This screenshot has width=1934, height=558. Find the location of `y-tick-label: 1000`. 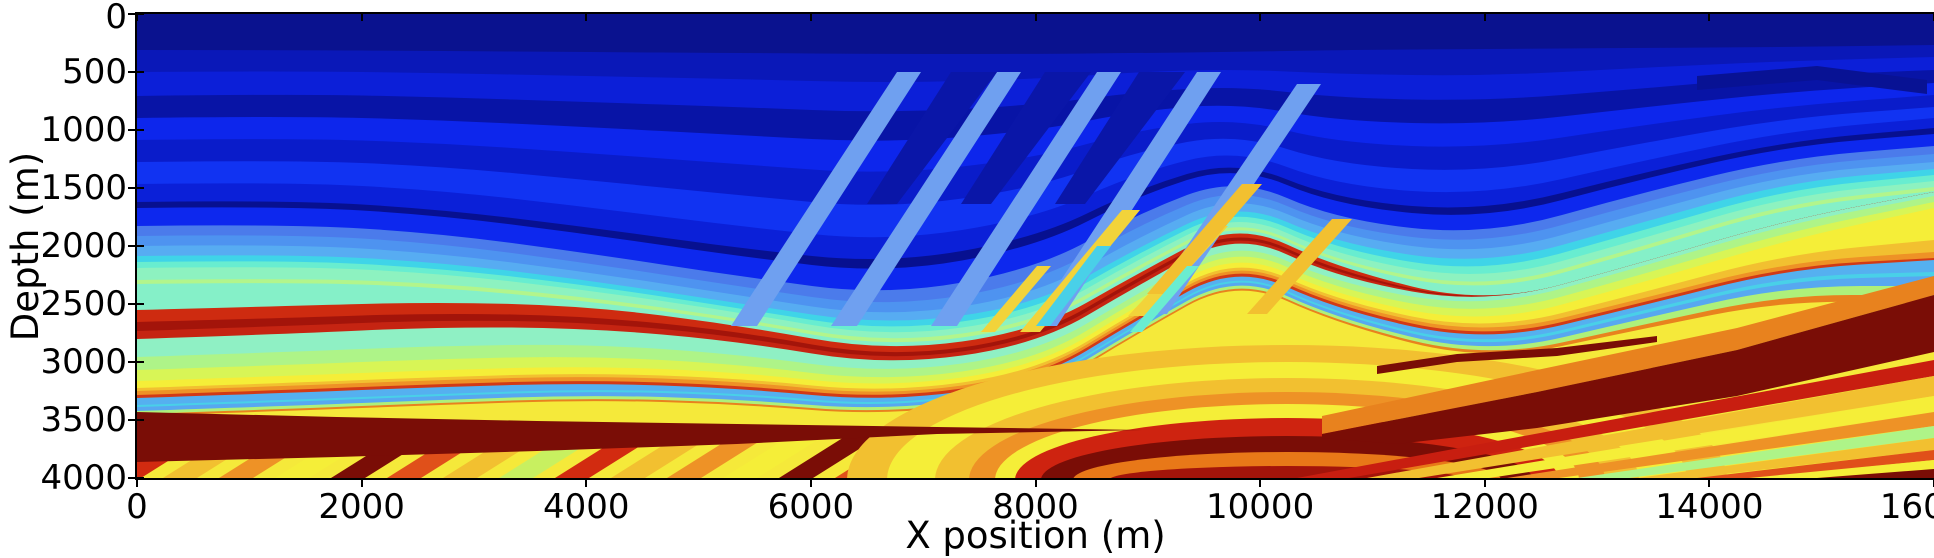

y-tick-label: 1000 is located at coordinates (83, 130).